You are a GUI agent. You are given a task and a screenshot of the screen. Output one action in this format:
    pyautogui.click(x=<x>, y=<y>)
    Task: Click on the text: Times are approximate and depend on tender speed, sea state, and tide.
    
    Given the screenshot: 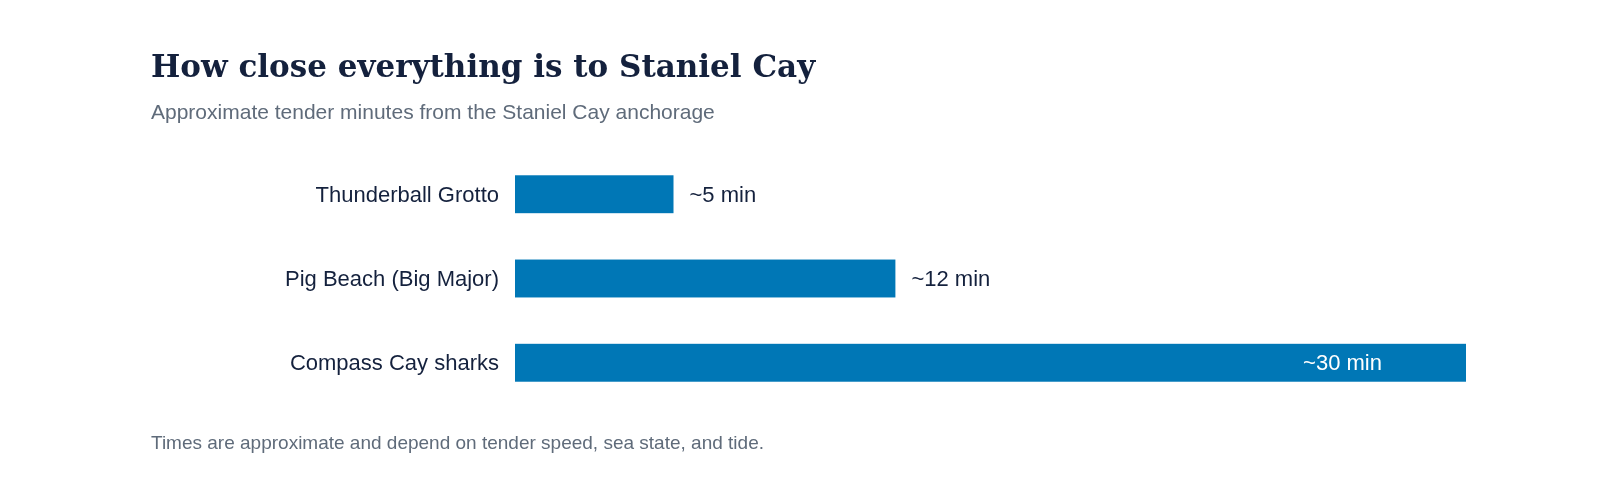 What is the action you would take?
    pyautogui.click(x=457, y=442)
    